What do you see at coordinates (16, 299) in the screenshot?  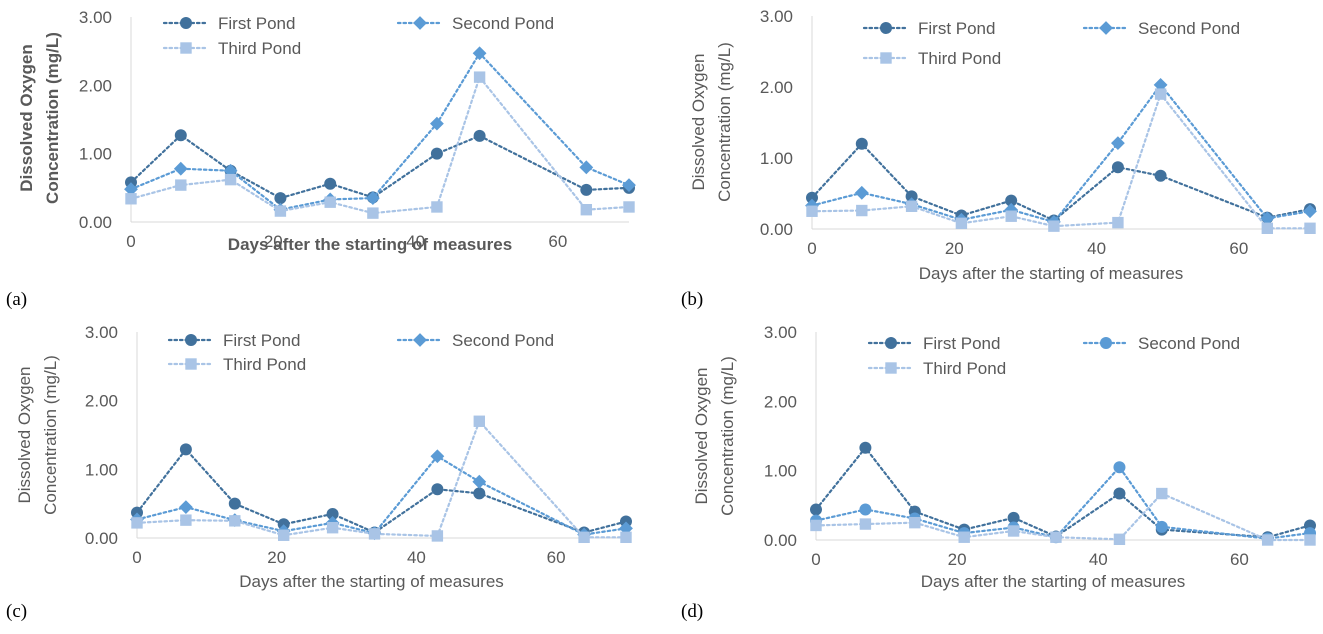 I see `panel-label: (a)` at bounding box center [16, 299].